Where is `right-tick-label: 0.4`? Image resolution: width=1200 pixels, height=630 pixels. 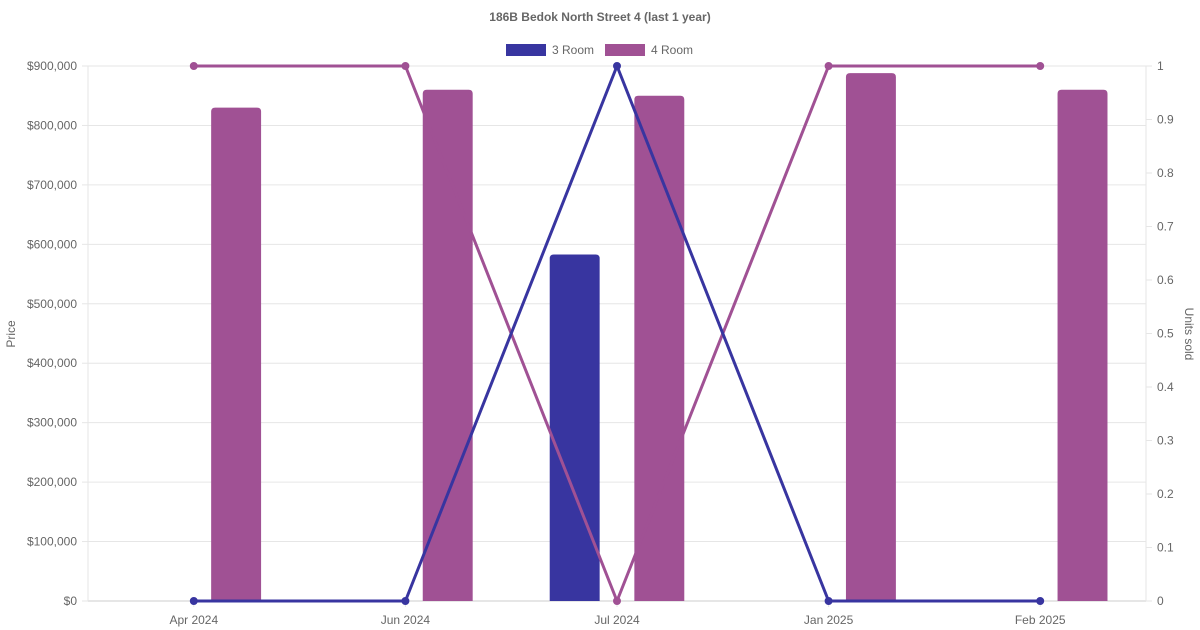
right-tick-label: 0.4 is located at coordinates (1165, 387).